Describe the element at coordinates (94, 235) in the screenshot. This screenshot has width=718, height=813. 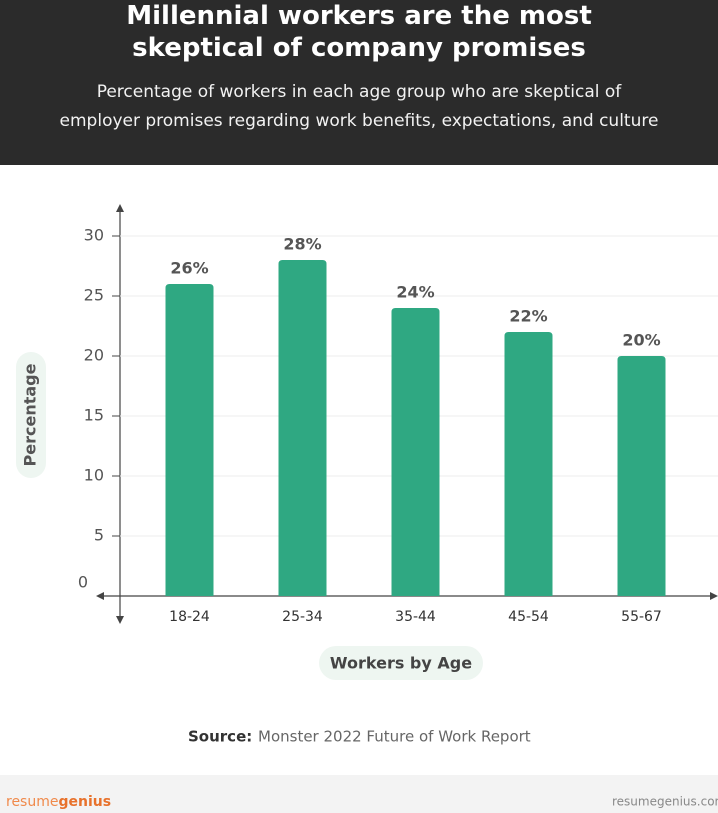
I see `y-tick-label: 30` at that location.